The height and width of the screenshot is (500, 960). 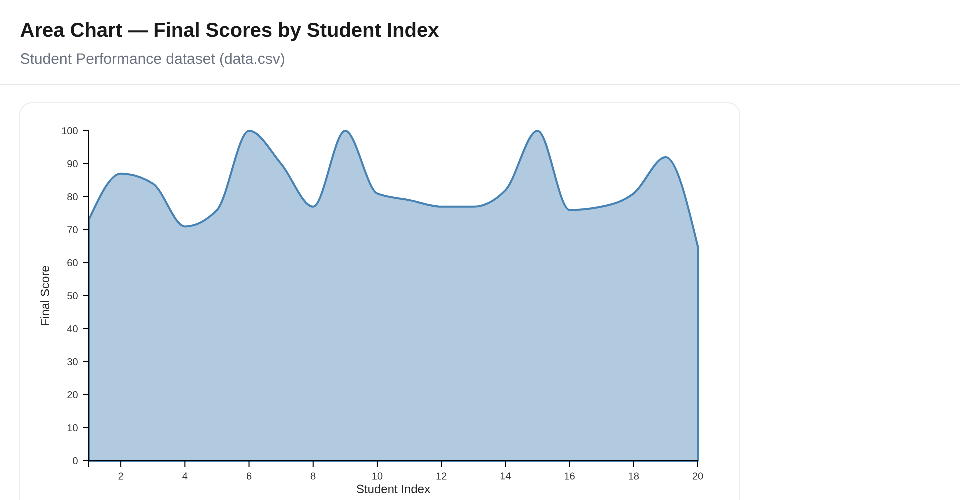 What do you see at coordinates (634, 476) in the screenshot?
I see `x-tick-label: 18` at bounding box center [634, 476].